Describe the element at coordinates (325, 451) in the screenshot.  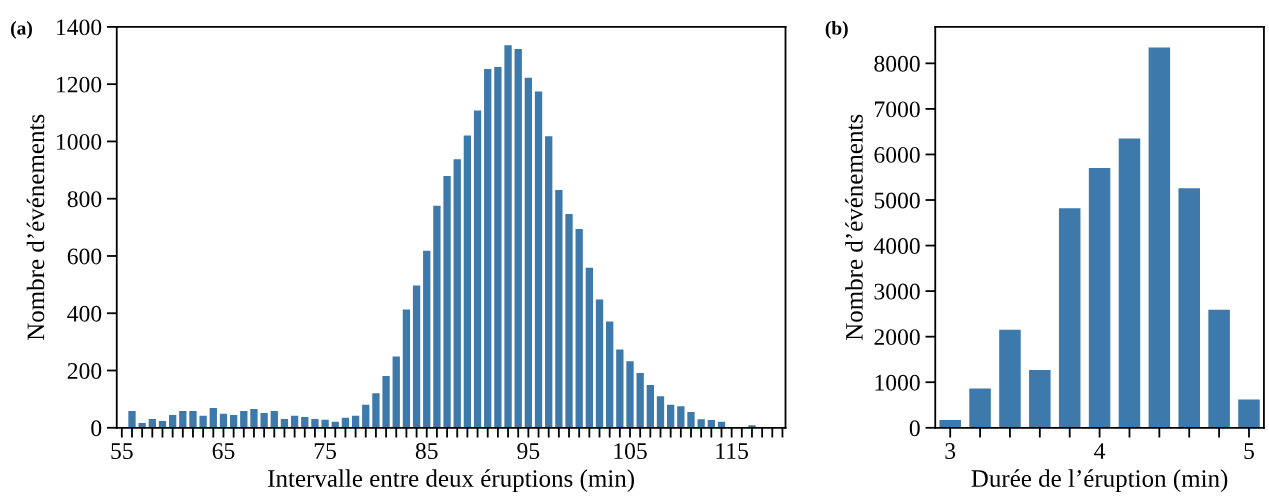
I see `x-tick-label: 75` at that location.